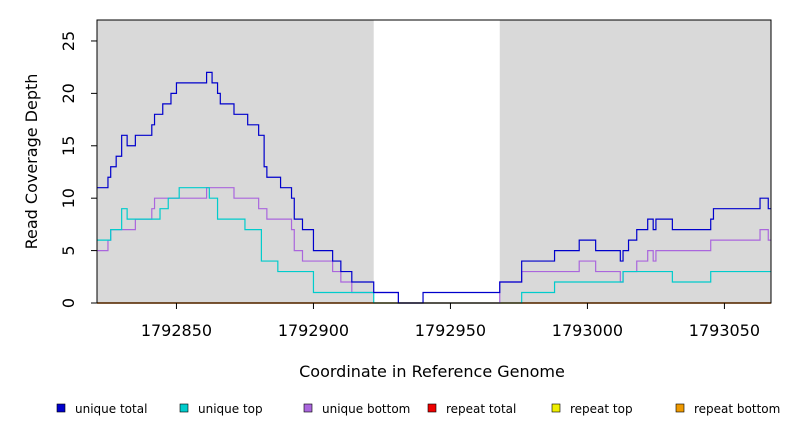 The image size is (792, 432). Describe the element at coordinates (587, 330) in the screenshot. I see `x-tick-label: 1793000` at that location.